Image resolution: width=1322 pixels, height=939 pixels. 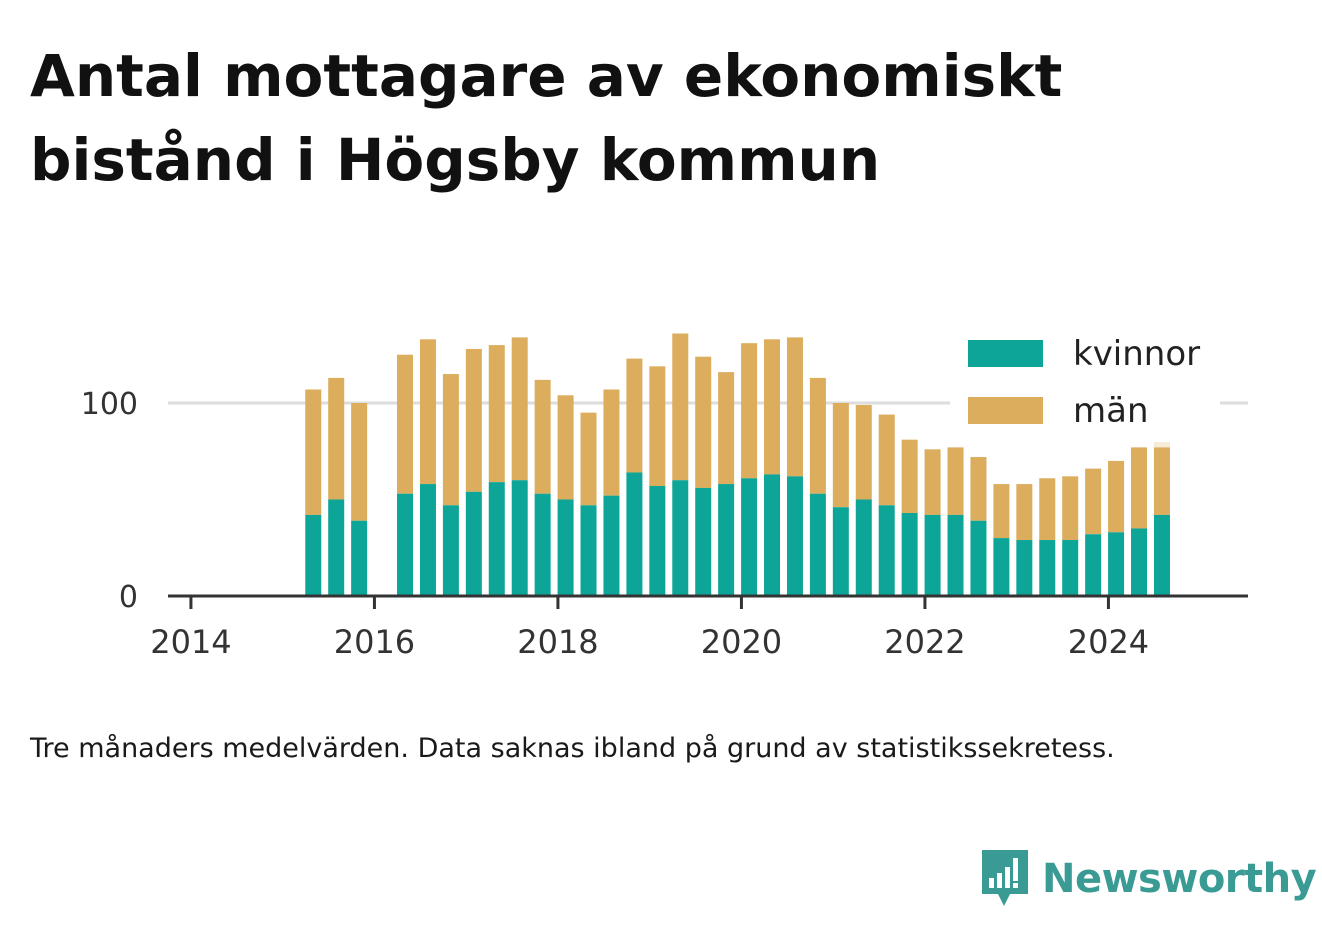 What do you see at coordinates (1179, 879) in the screenshot?
I see `brand-name: Newsworthy` at bounding box center [1179, 879].